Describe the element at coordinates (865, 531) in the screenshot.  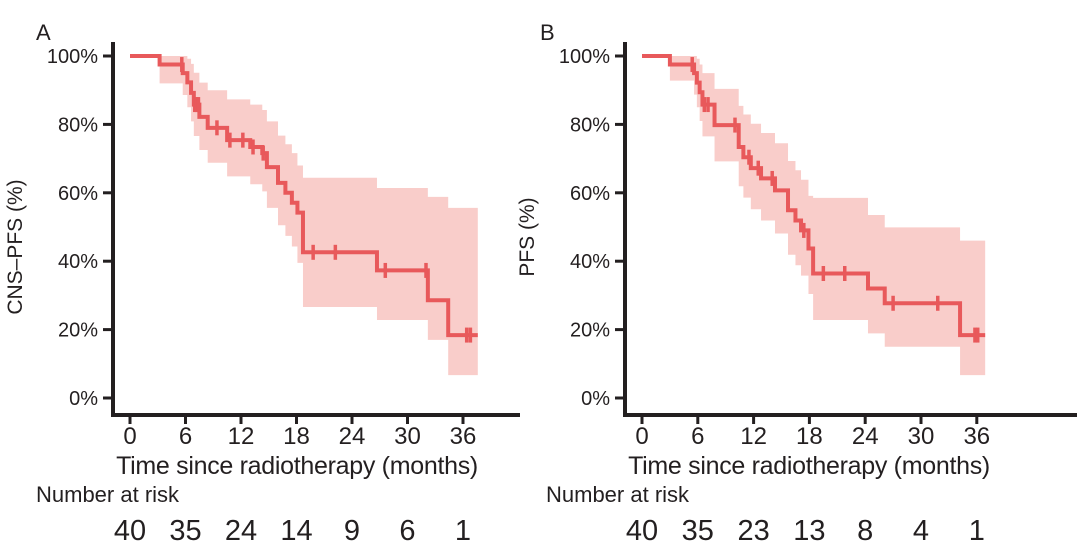
I see `risk-count: 8` at that location.